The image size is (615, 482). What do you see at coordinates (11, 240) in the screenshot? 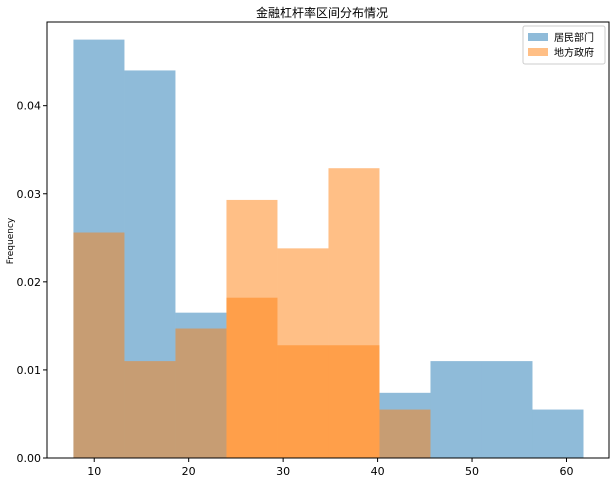
I see `y-axis-label: Frequency` at bounding box center [11, 240].